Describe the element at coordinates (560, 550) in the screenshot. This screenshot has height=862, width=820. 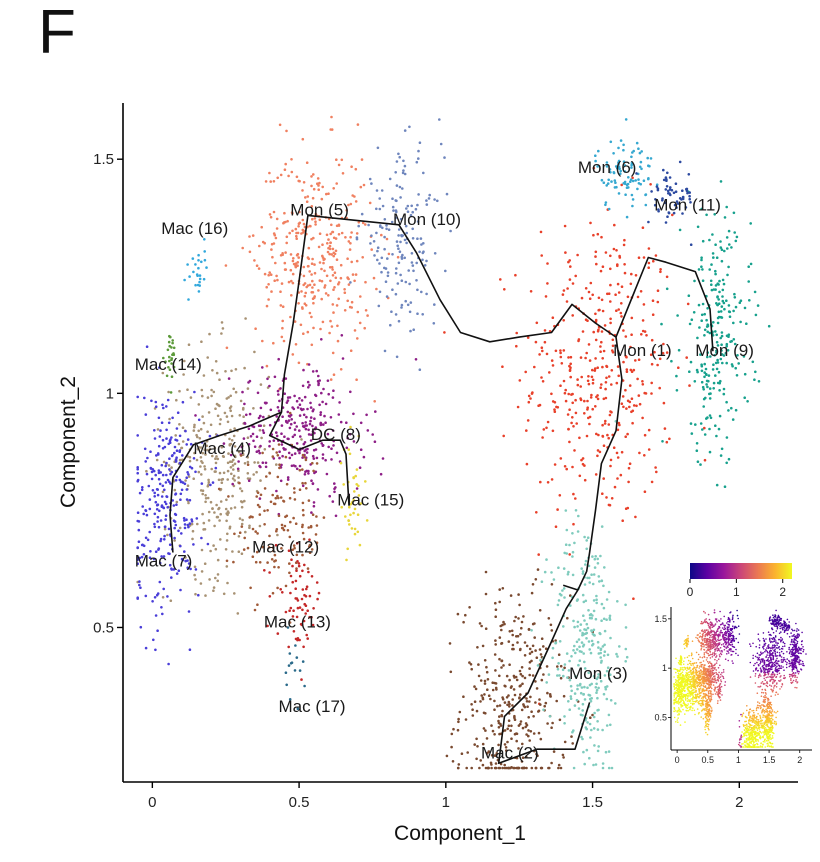
I see `trajectory-segment` at that location.